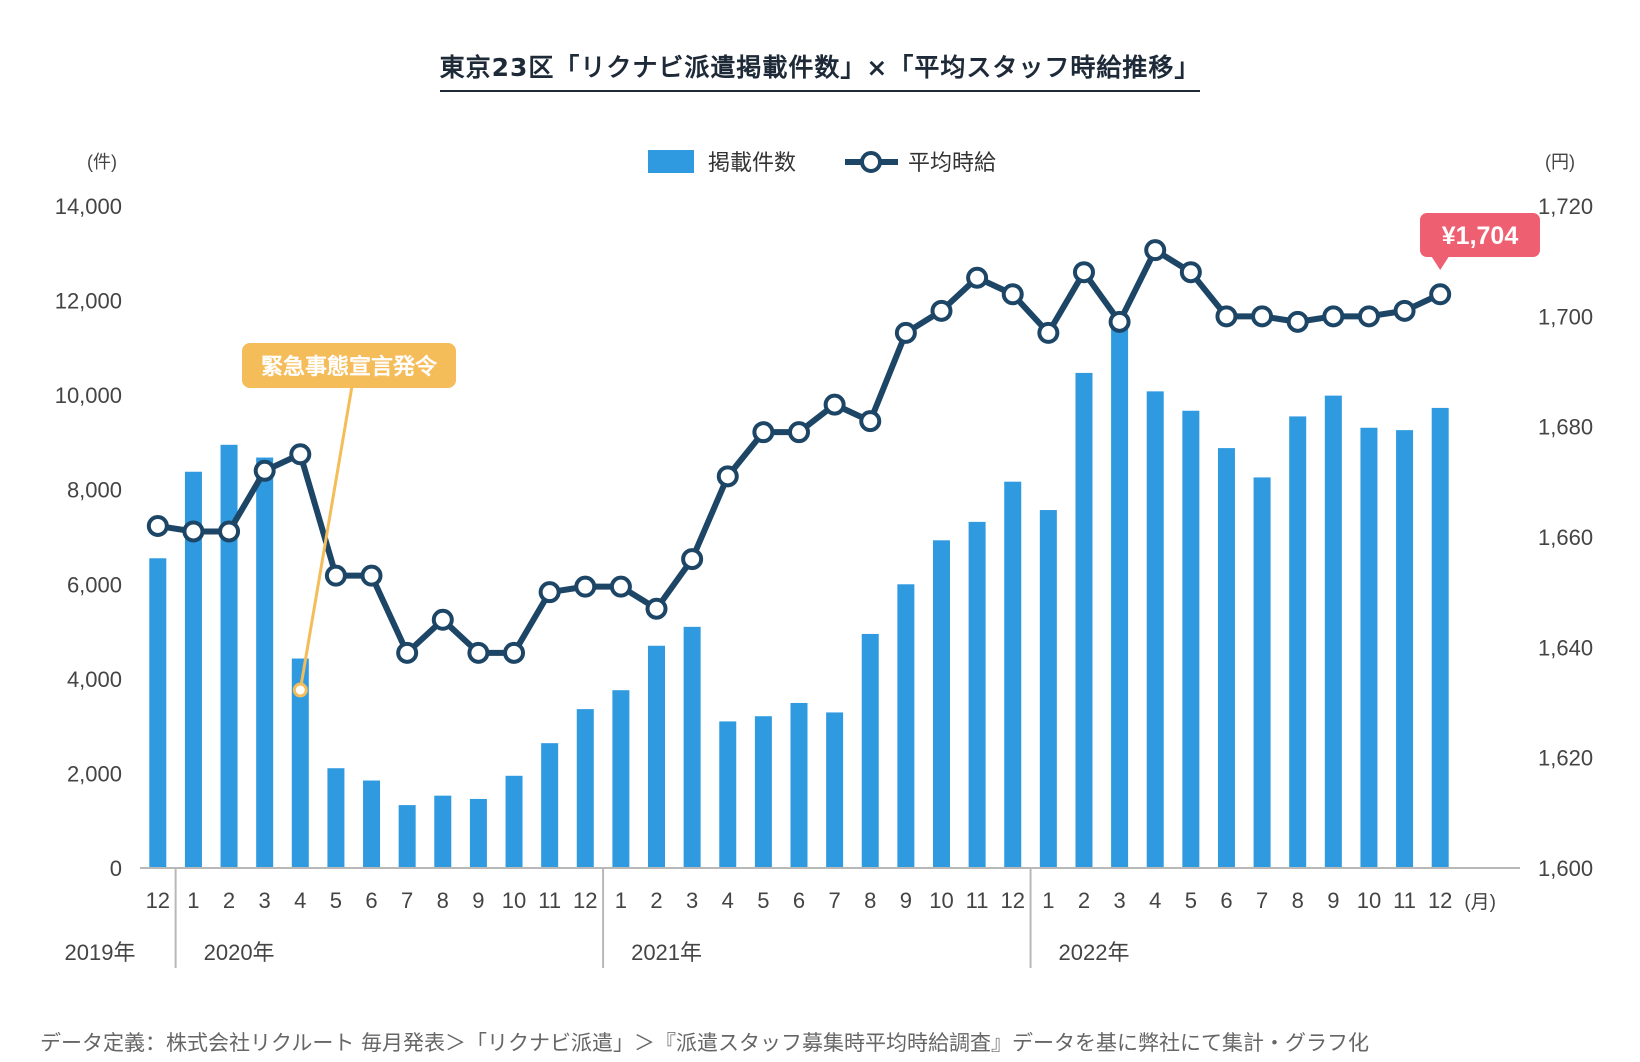  Describe the element at coordinates (1560, 162) in the screenshot. I see `right-axis-unit: (円)` at that location.